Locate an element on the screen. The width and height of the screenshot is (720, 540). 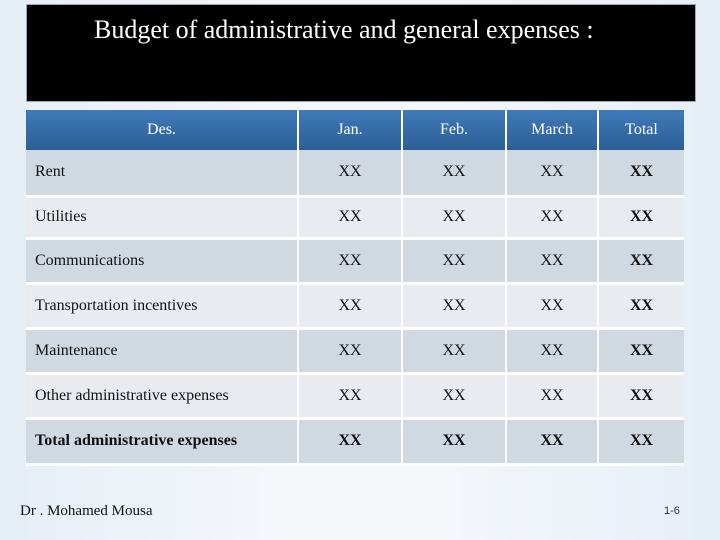
footer-author: Dr . Mohamed Mousa is located at coordinates (86, 511).